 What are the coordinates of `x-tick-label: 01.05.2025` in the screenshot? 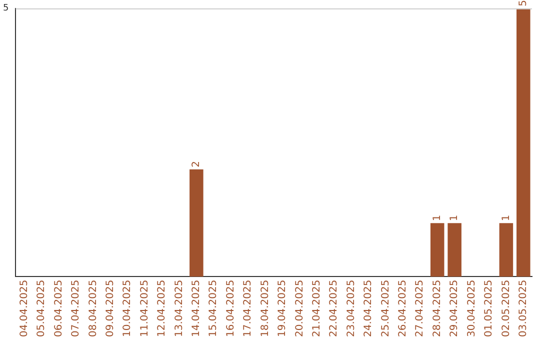 It's located at (489, 309).